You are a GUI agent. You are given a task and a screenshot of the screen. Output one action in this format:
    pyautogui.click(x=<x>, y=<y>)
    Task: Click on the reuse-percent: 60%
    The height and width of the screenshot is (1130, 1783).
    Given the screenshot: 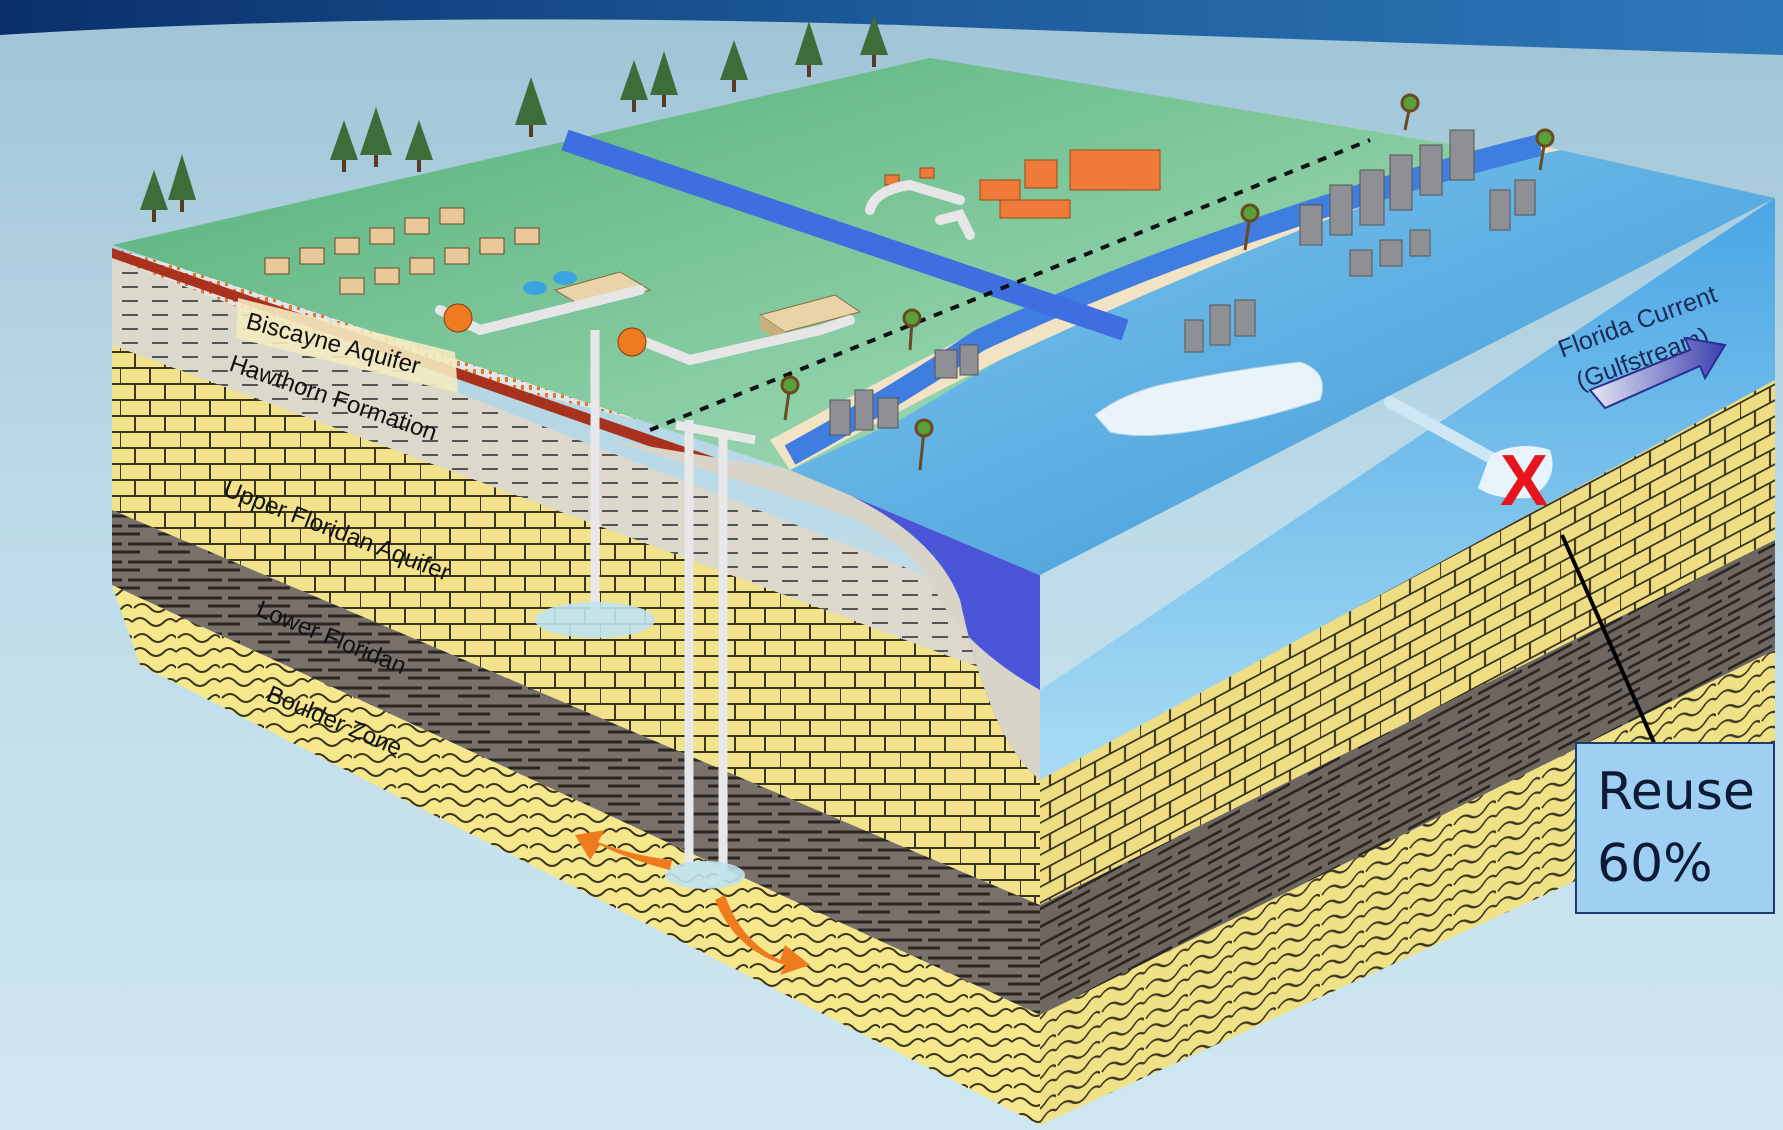 What is the action you would take?
    pyautogui.click(x=1655, y=864)
    